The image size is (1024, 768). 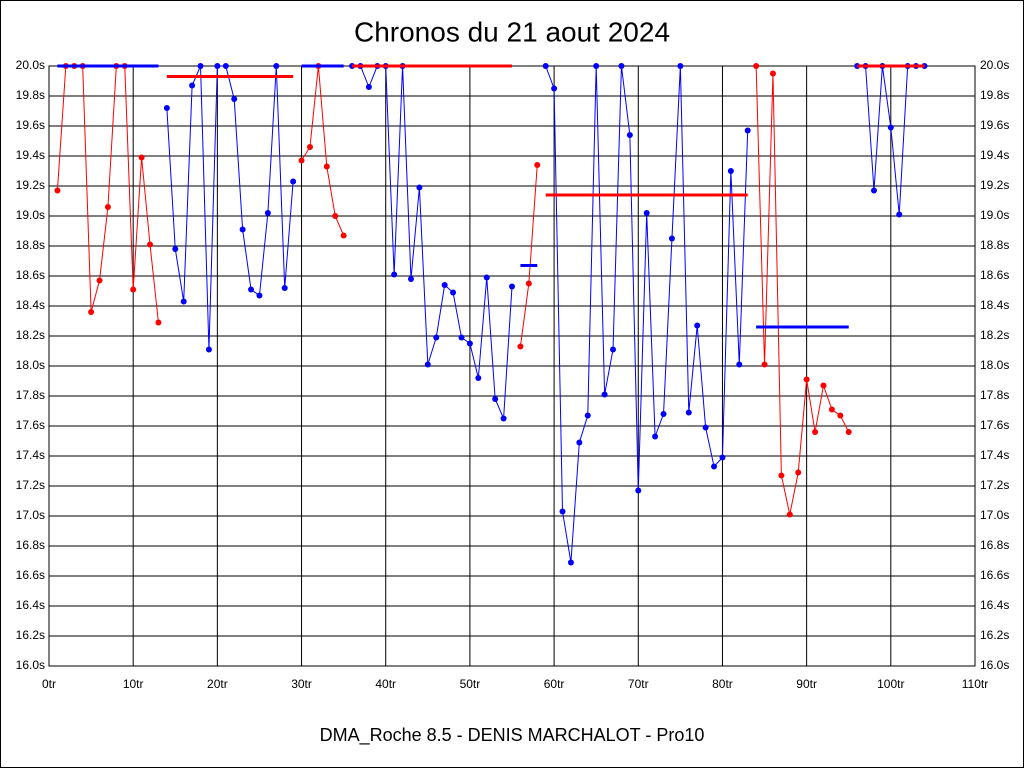 What do you see at coordinates (30, 515) in the screenshot?
I see `y-tick-label: 17.0s` at bounding box center [30, 515].